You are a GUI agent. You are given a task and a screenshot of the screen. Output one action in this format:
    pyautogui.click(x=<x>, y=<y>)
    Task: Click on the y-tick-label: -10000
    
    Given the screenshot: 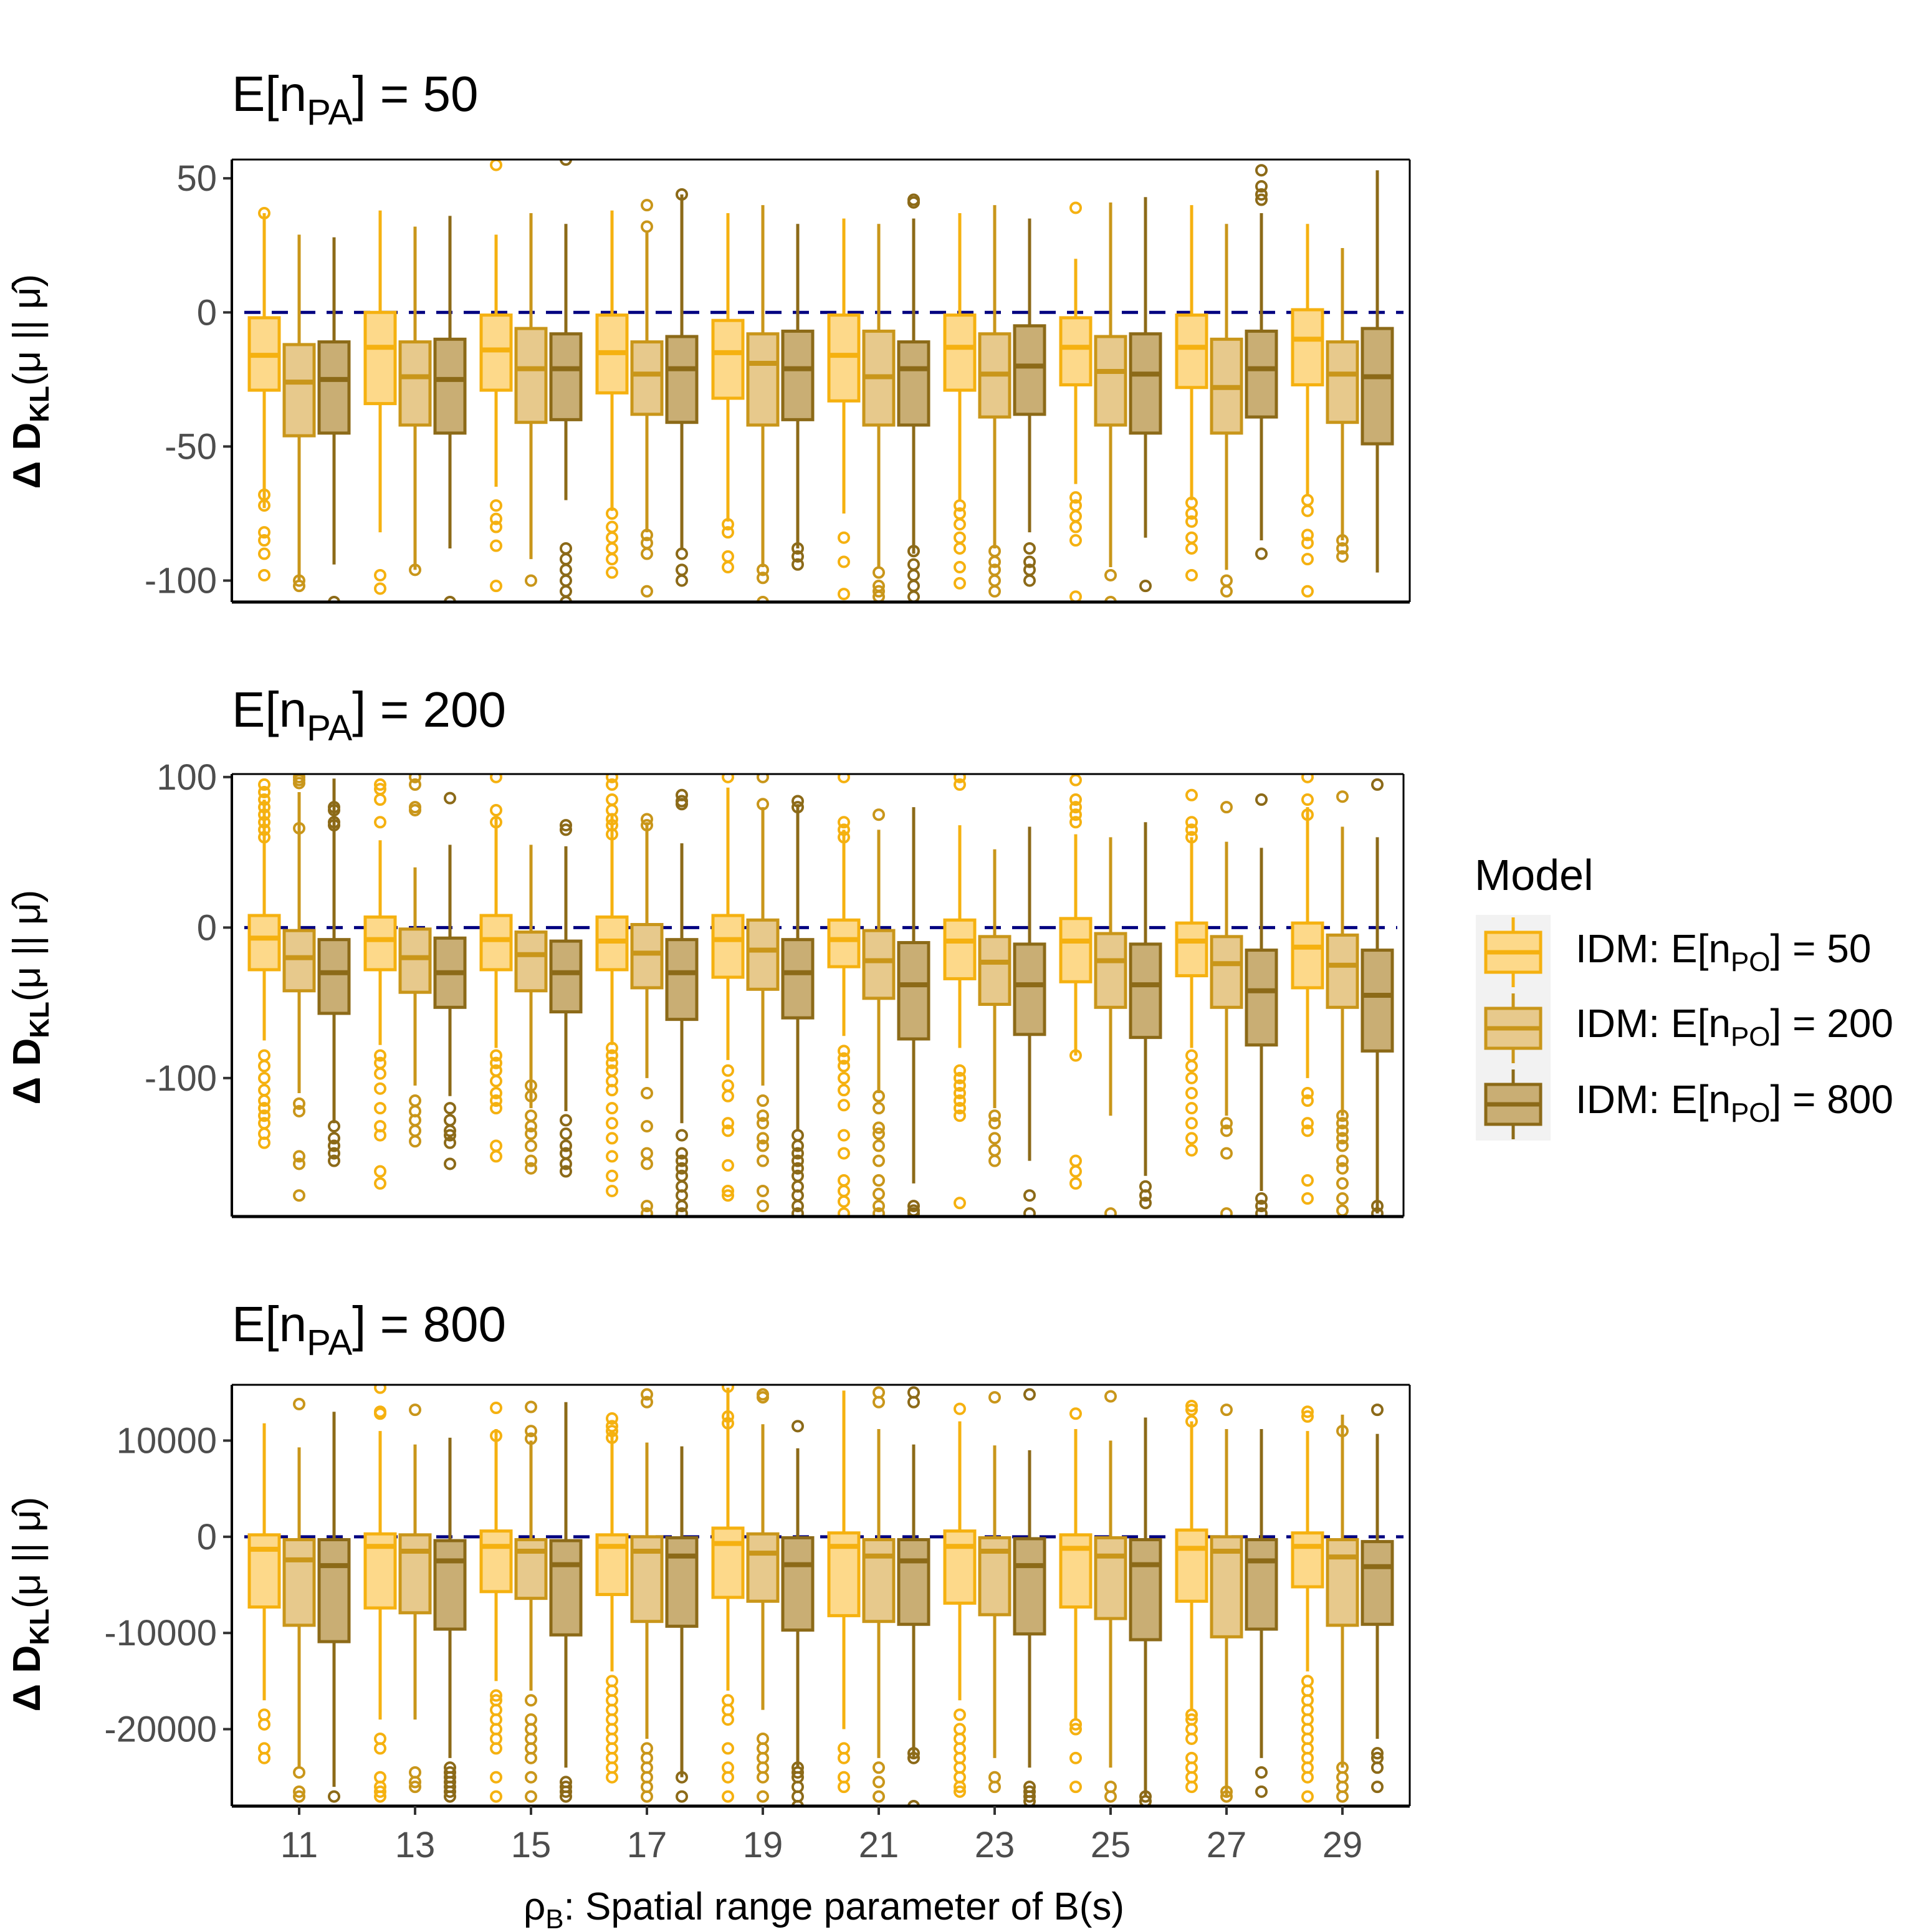 What is the action you would take?
    pyautogui.click(x=160, y=1633)
    